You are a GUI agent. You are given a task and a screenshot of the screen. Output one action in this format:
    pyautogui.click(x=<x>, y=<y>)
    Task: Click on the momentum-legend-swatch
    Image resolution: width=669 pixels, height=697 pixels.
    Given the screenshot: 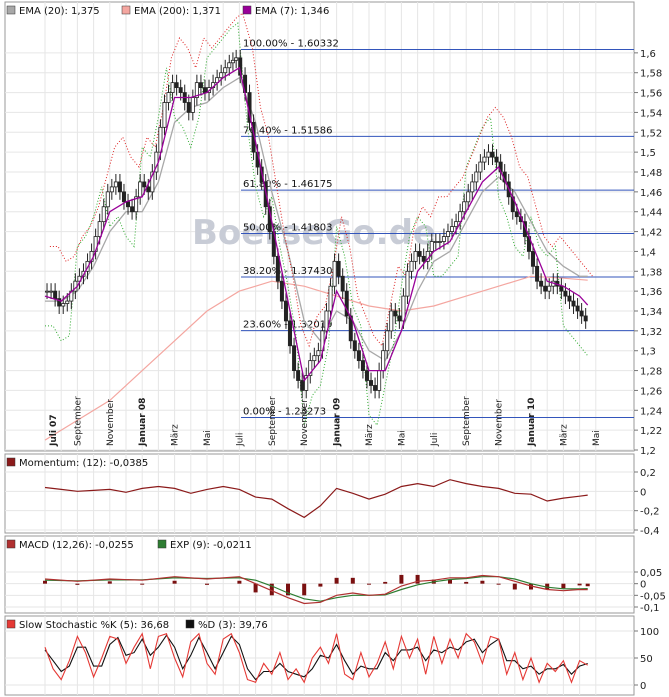 What is the action you would take?
    pyautogui.click(x=11, y=462)
    